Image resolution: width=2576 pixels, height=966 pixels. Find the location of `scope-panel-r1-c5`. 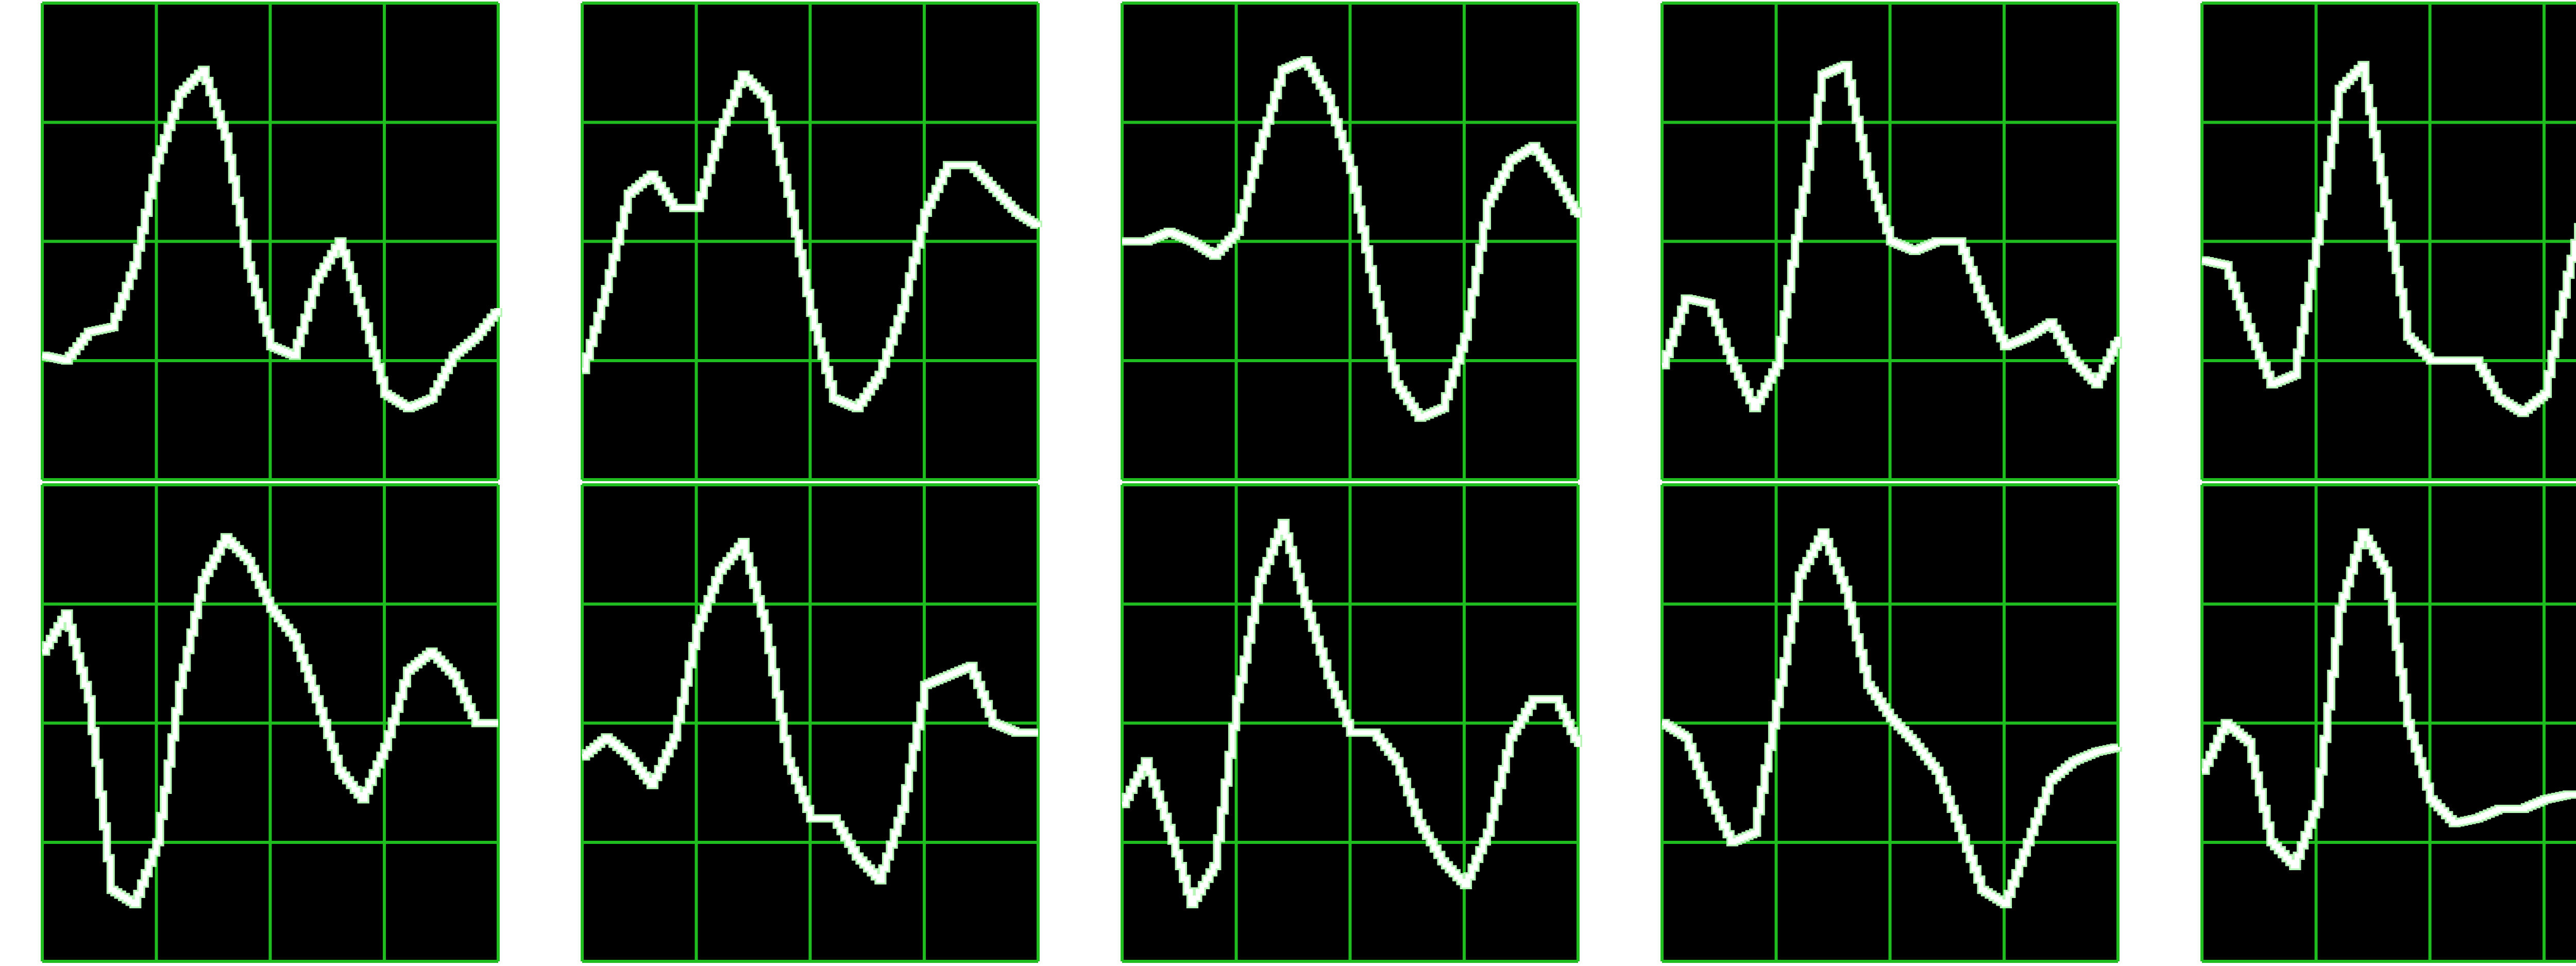

scope-panel-r1-c5 is located at coordinates (2388, 241).